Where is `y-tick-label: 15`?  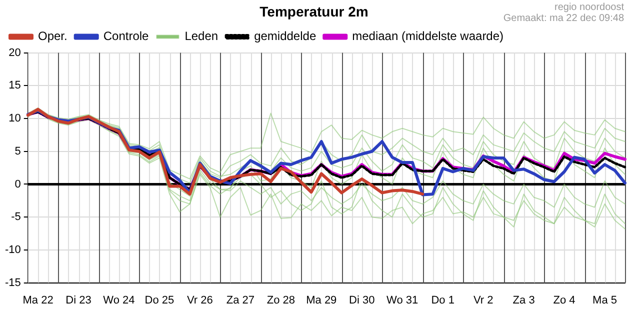 y-tick-label: 15 is located at coordinates (14, 86).